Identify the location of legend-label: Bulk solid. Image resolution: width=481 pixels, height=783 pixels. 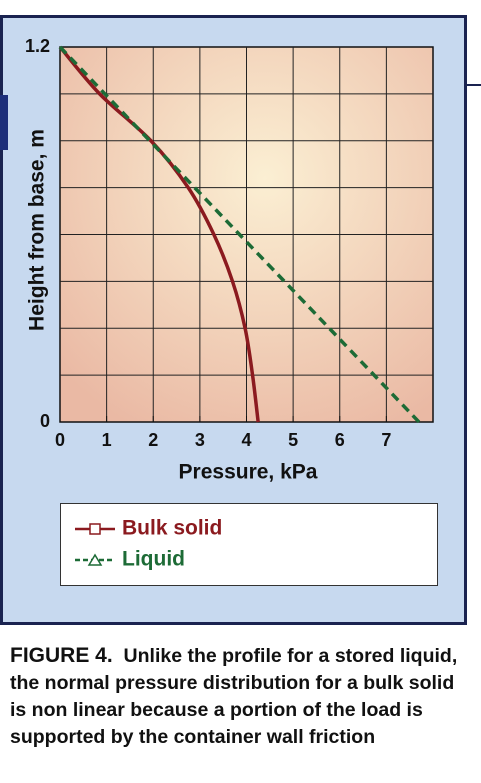
(172, 528).